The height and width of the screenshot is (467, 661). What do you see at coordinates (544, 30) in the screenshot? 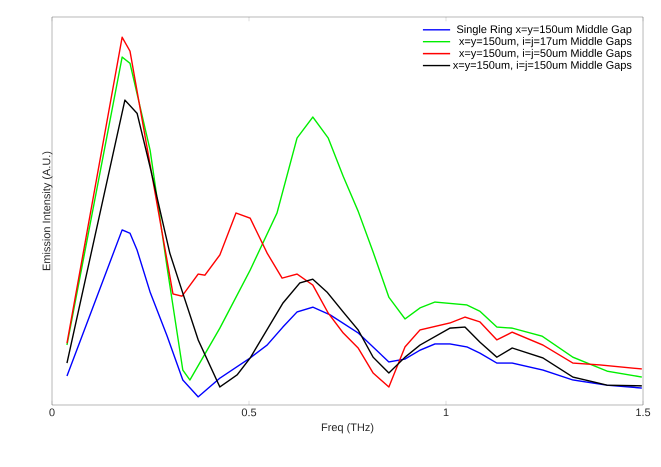
I see `legend-label: Single Ring x=y=150um Middle Gap` at bounding box center [544, 30].